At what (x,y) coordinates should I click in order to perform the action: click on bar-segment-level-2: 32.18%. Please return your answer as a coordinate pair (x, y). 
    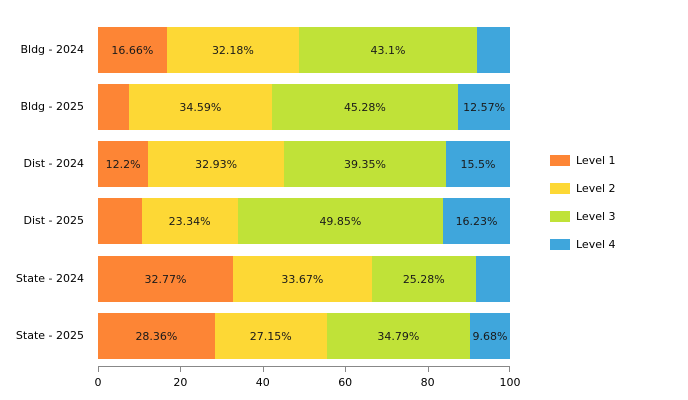
    Looking at the image, I should click on (233, 50).